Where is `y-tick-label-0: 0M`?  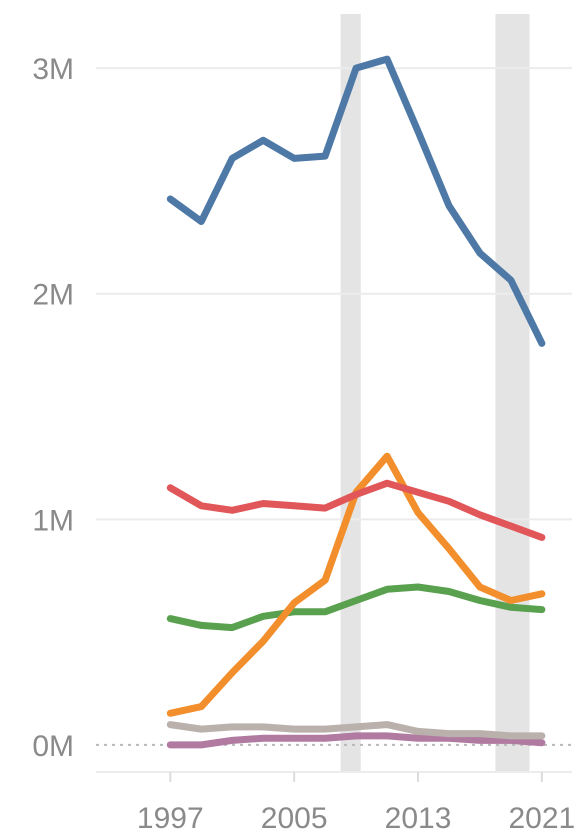
y-tick-label-0: 0M is located at coordinates (53, 746).